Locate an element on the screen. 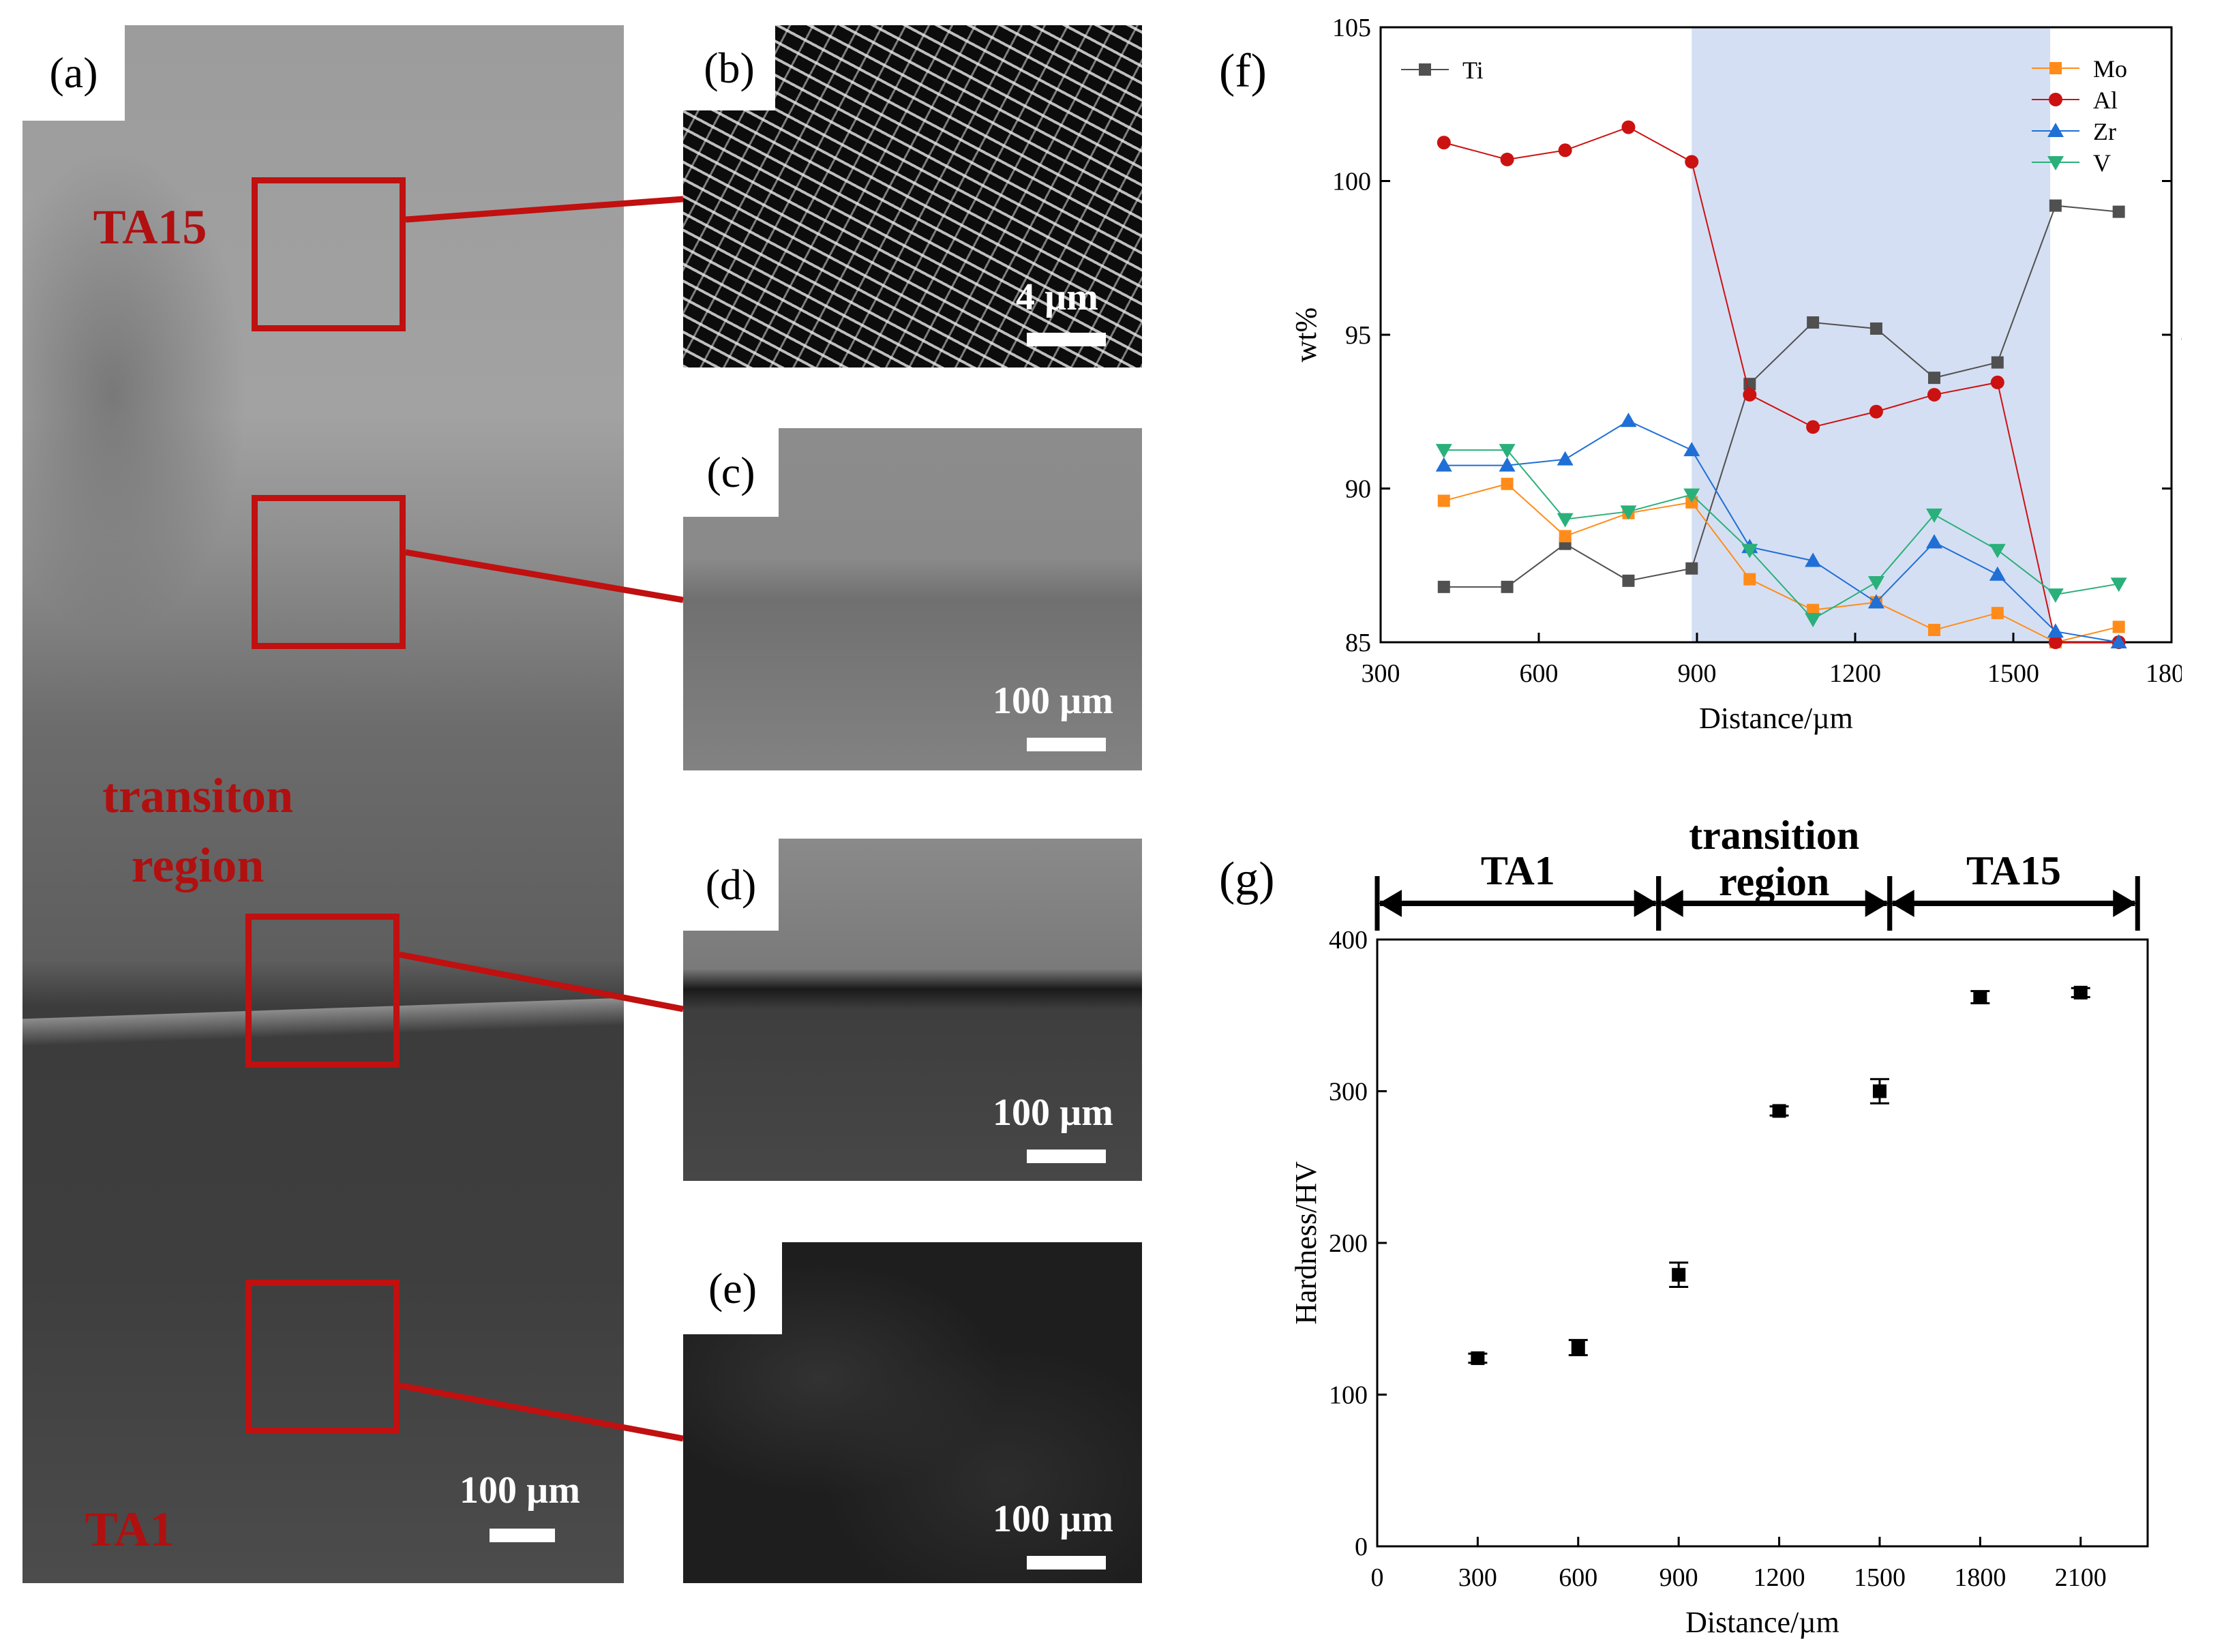  legend-marker-v is located at coordinates (2055, 163).